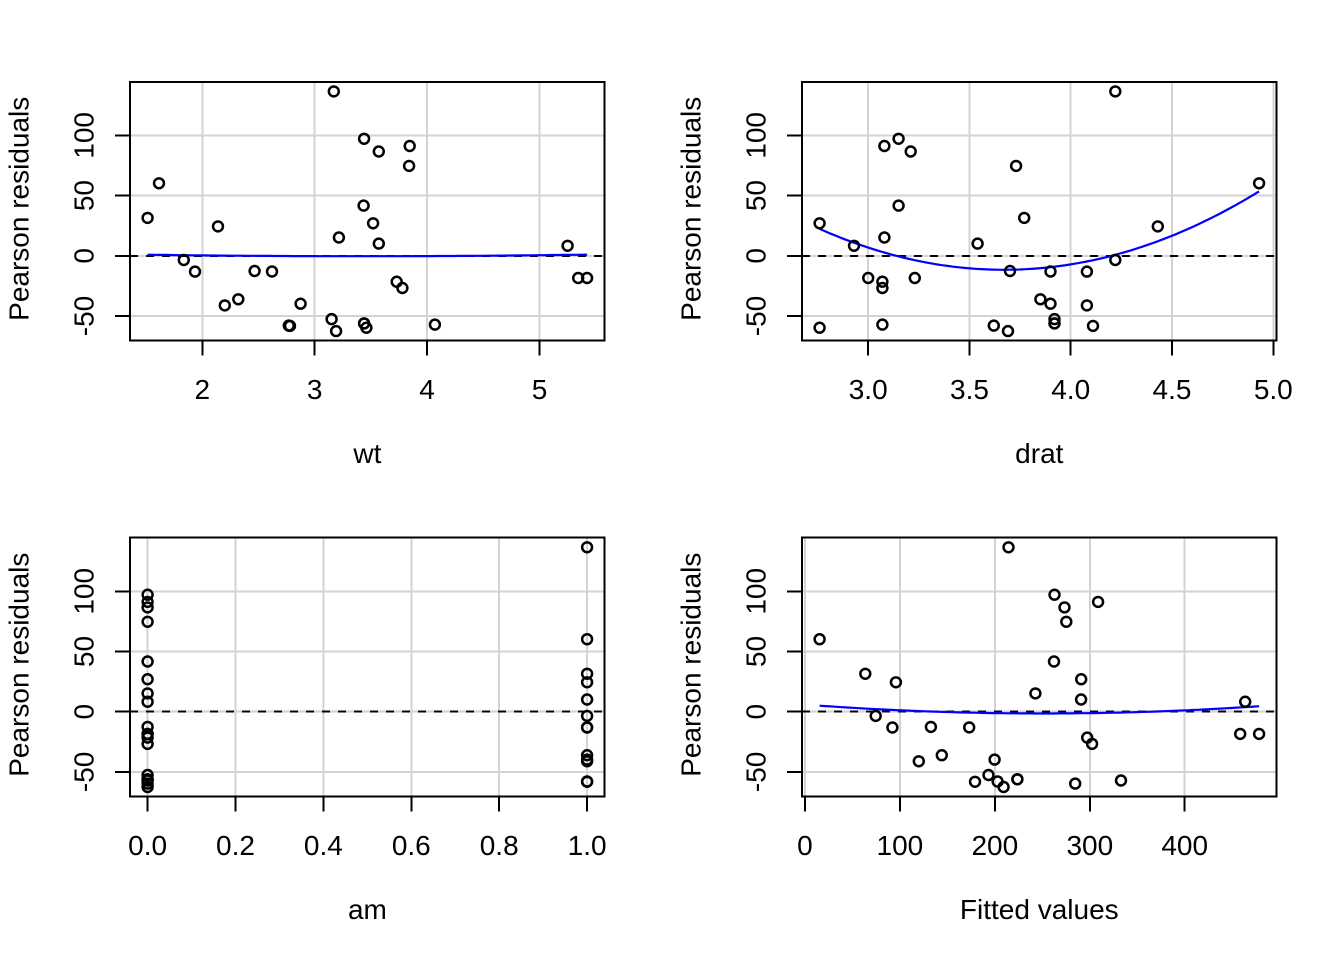 Image resolution: width=1344 pixels, height=960 pixels. Describe the element at coordinates (994, 845) in the screenshot. I see `svg-text: 200` at that location.